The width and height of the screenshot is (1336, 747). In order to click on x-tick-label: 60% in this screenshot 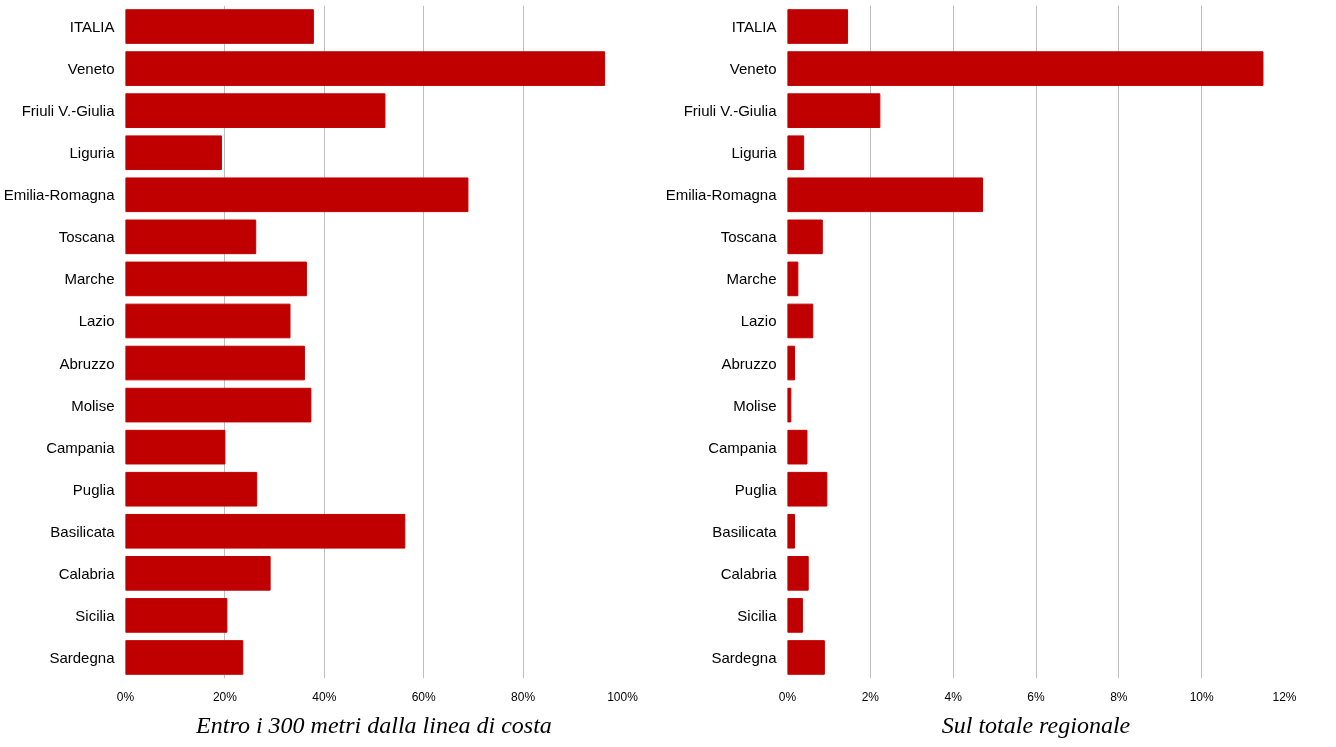, I will do `click(424, 696)`.